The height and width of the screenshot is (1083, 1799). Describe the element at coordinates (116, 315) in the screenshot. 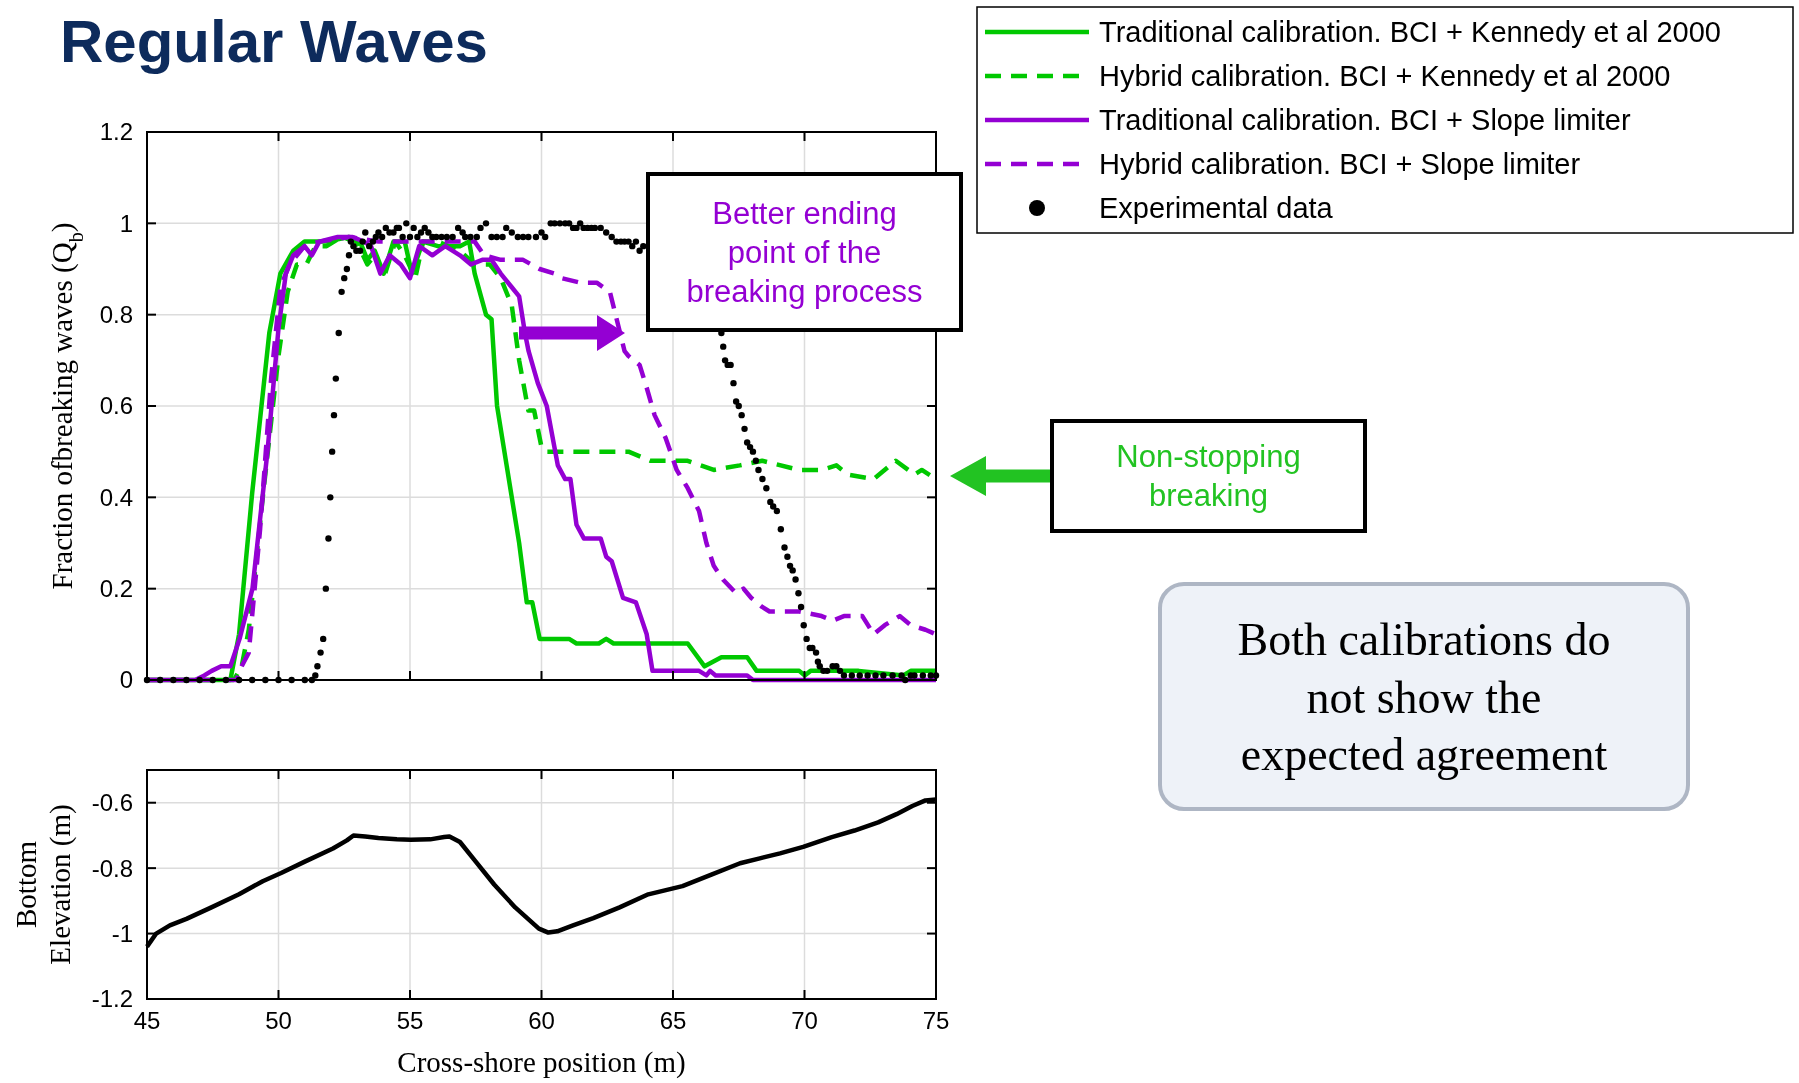

I see `y-tick-label: 0.8` at that location.